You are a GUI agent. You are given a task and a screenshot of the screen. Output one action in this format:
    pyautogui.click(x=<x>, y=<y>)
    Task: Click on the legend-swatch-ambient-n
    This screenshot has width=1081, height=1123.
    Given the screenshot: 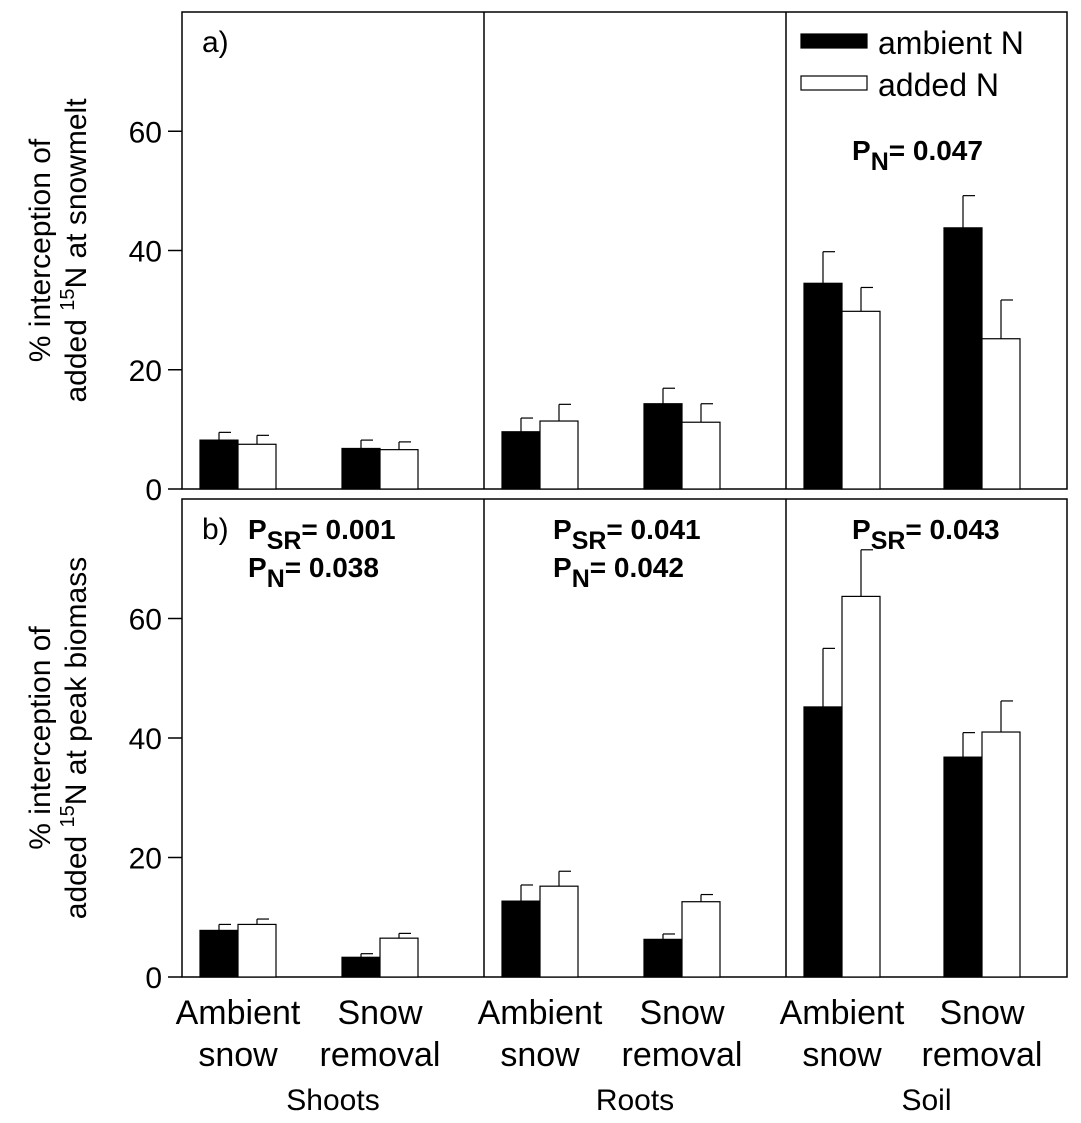 What is the action you would take?
    pyautogui.click(x=834, y=41)
    